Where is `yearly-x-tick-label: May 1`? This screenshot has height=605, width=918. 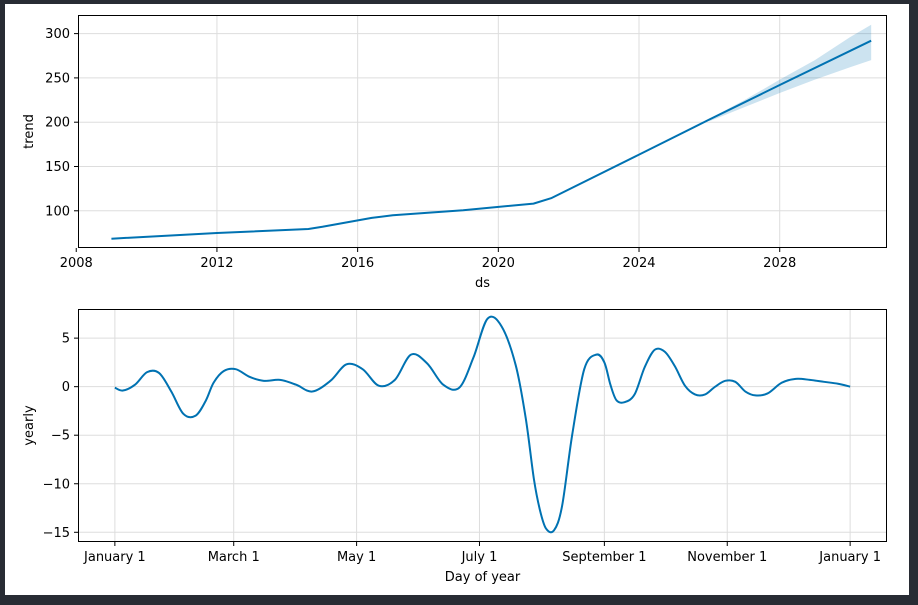
yearly-x-tick-label: May 1 is located at coordinates (356, 557).